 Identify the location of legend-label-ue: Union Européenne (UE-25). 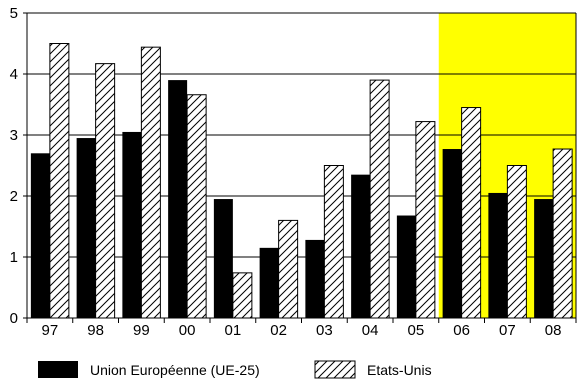
(175, 370).